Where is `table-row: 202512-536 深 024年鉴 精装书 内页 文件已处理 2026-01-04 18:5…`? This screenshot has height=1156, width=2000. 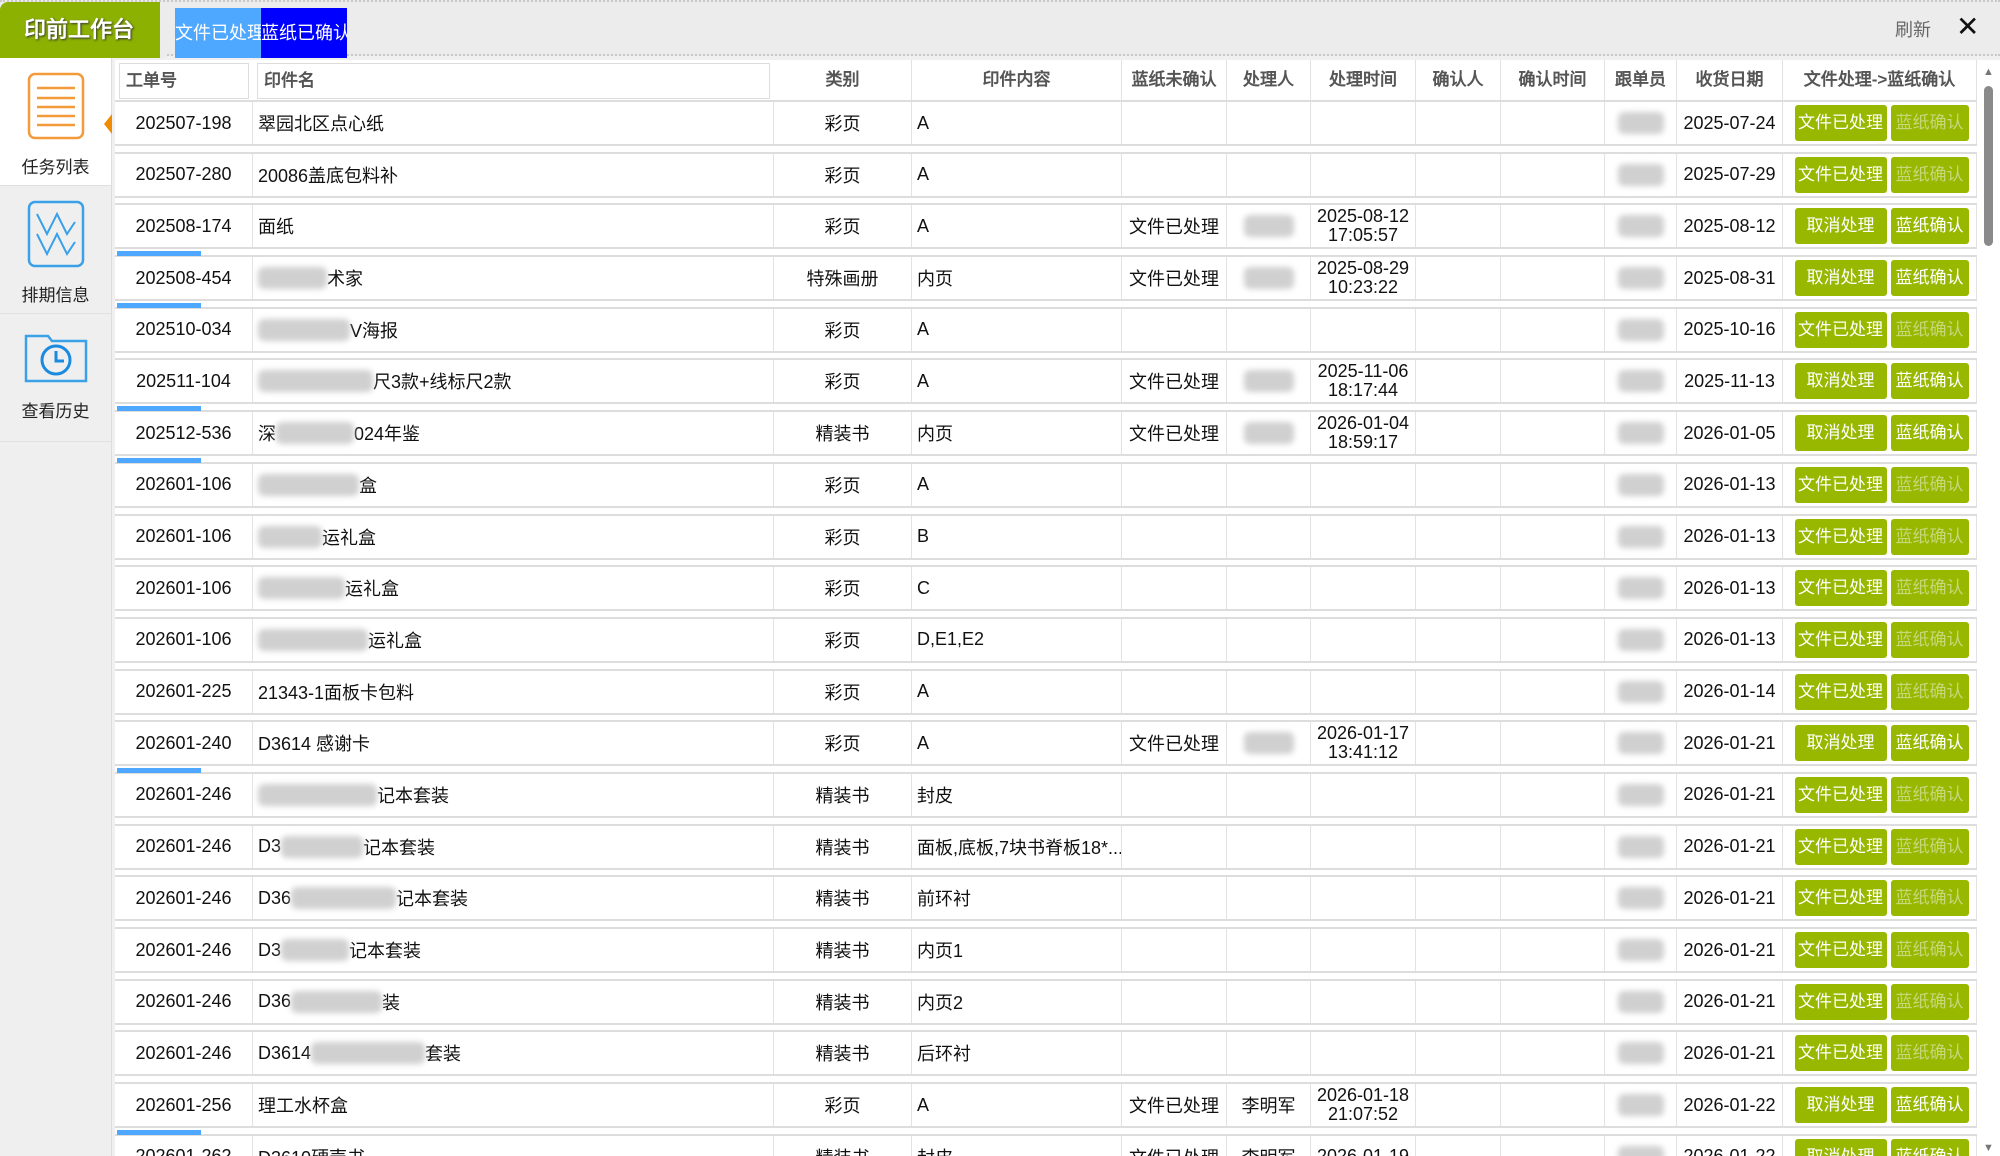
table-row: 202512-536 深 024年鉴 精装书 内页 文件已处理 2026-01-04 18:5… is located at coordinates (1046, 438).